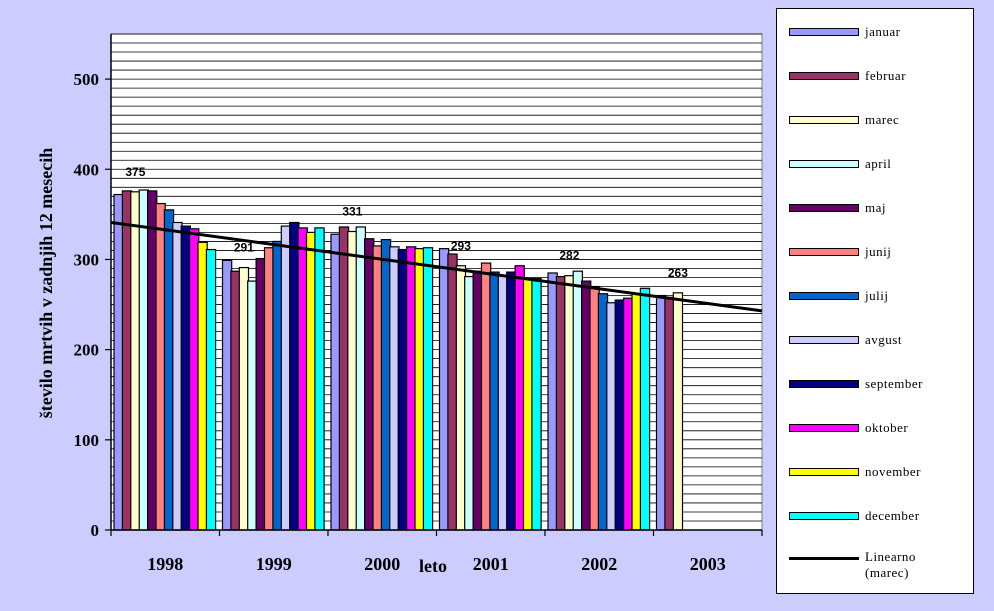 The height and width of the screenshot is (611, 994). I want to click on legend-label: Linearno (marec), so click(890, 564).